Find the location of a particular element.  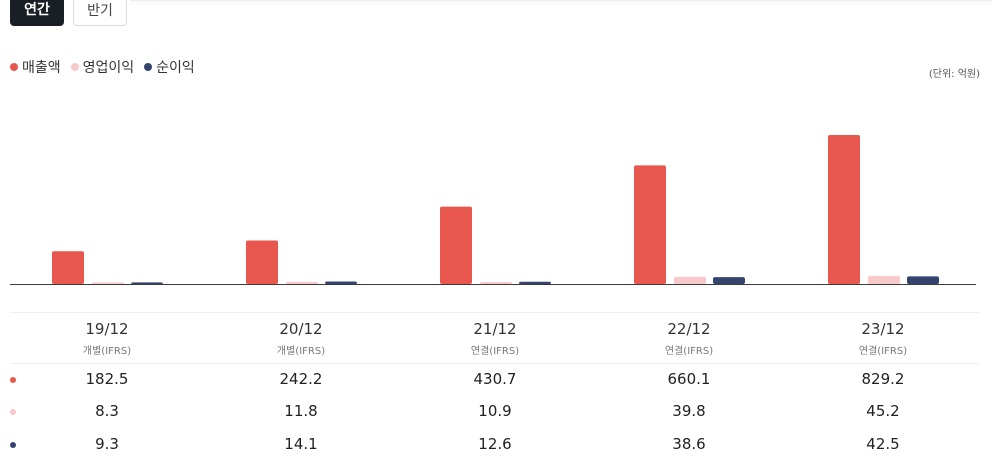

legend-dot-revenue is located at coordinates (14, 67).